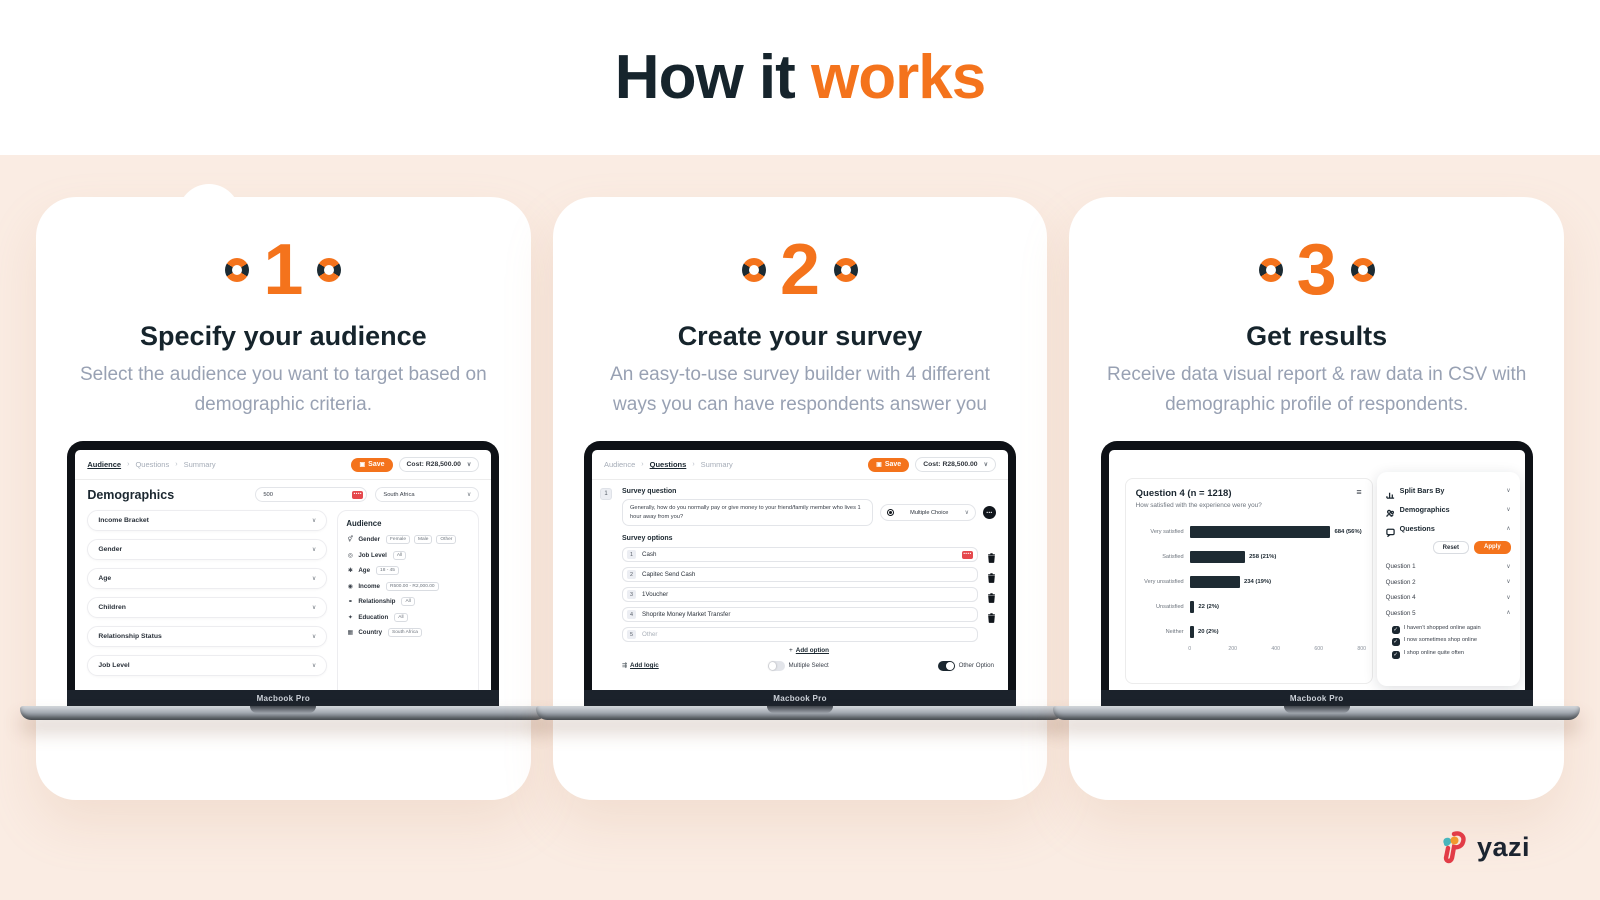  Describe the element at coordinates (1316, 270) in the screenshot. I see `step-3-number: 3` at that location.